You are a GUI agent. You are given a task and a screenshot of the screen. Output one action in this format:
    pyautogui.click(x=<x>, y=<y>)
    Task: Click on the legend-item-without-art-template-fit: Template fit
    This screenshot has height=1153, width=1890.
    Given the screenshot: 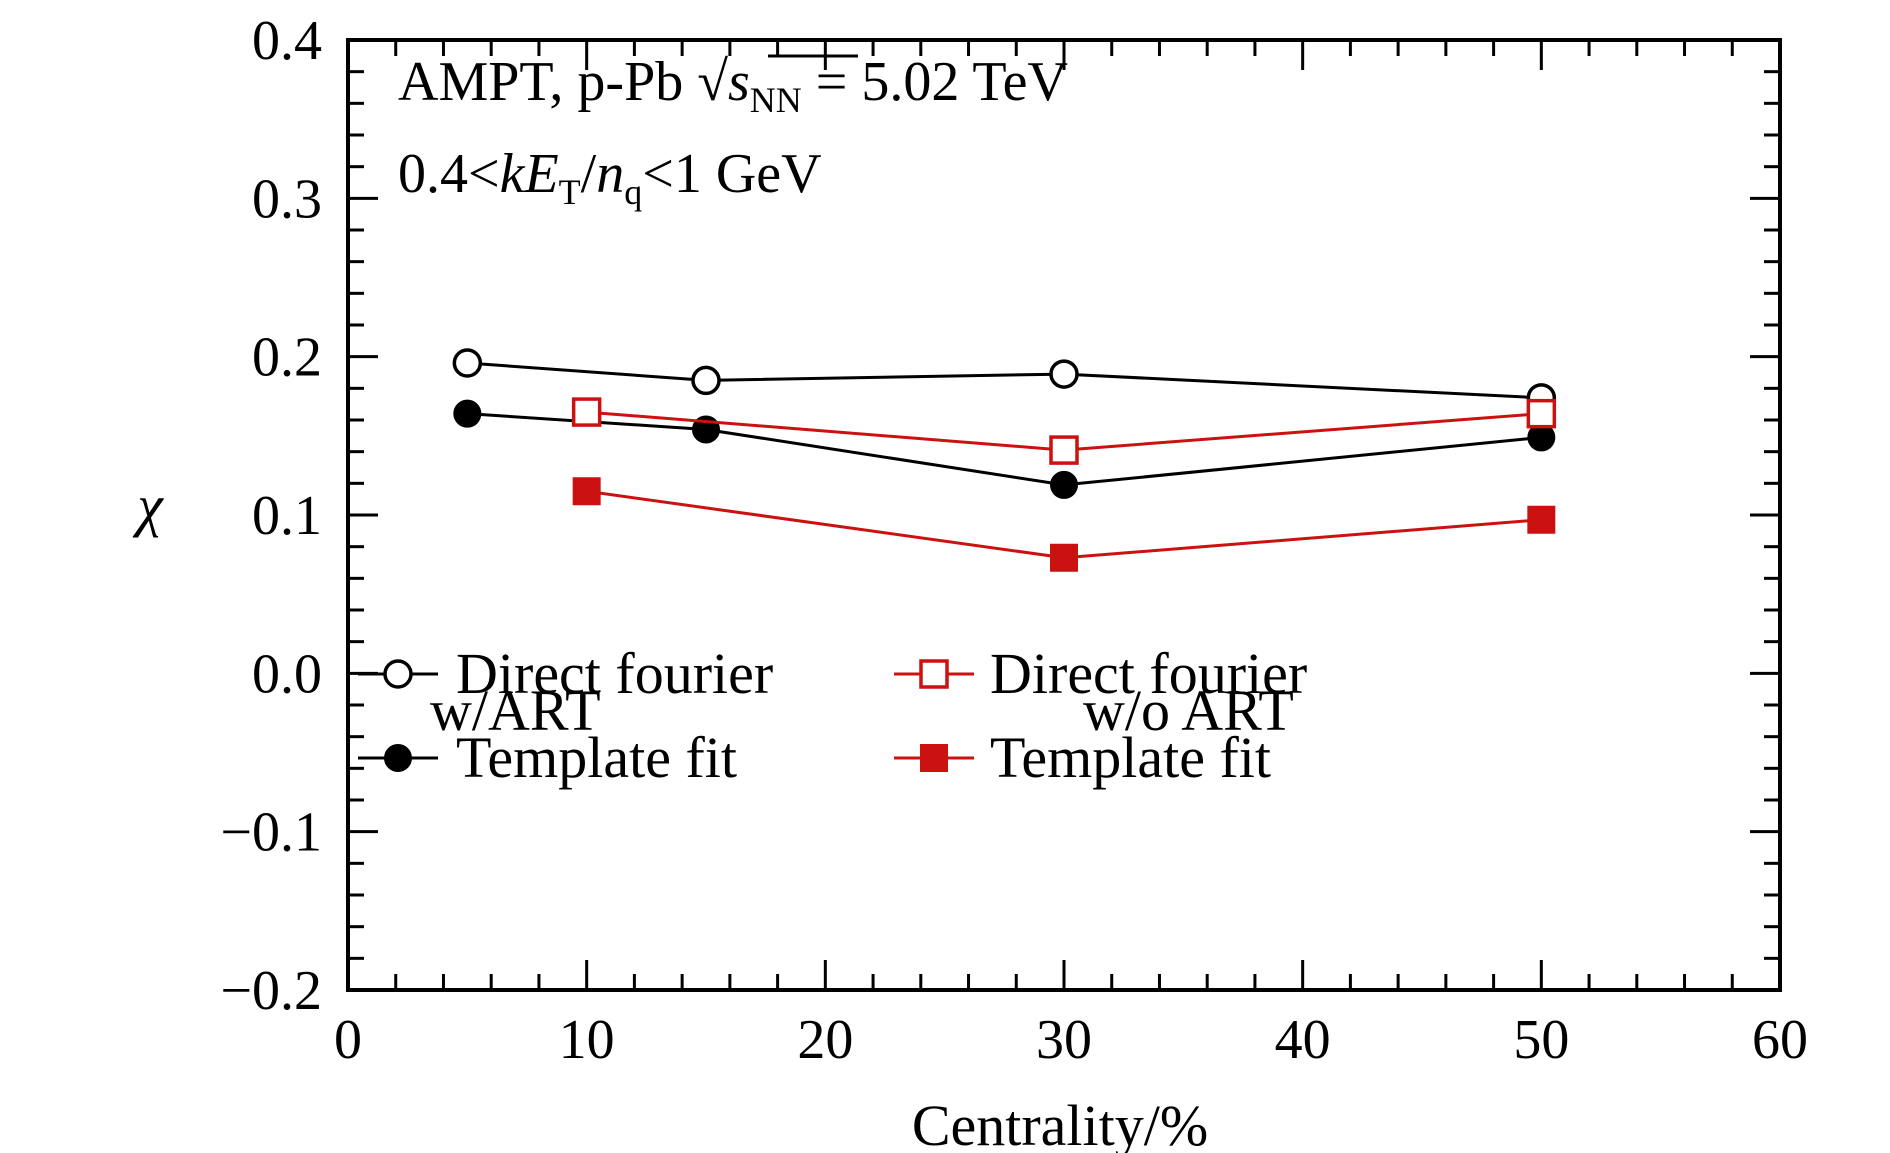 What is the action you would take?
    pyautogui.click(x=1082, y=757)
    